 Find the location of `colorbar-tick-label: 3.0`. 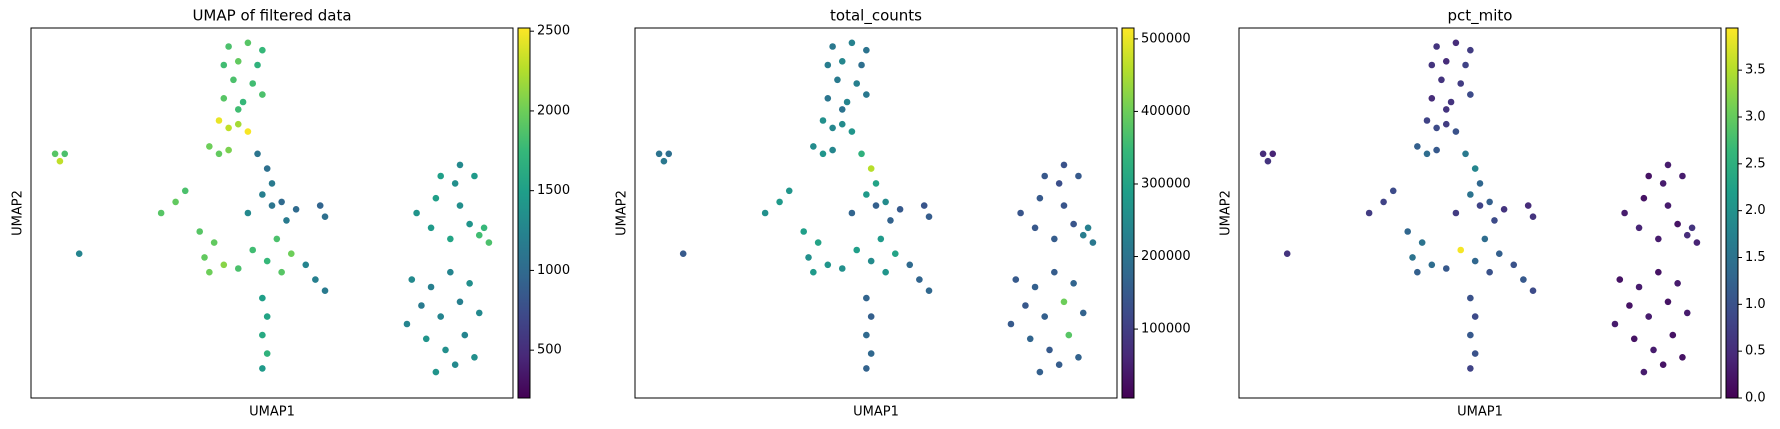

colorbar-tick-label: 3.0 is located at coordinates (1755, 116).